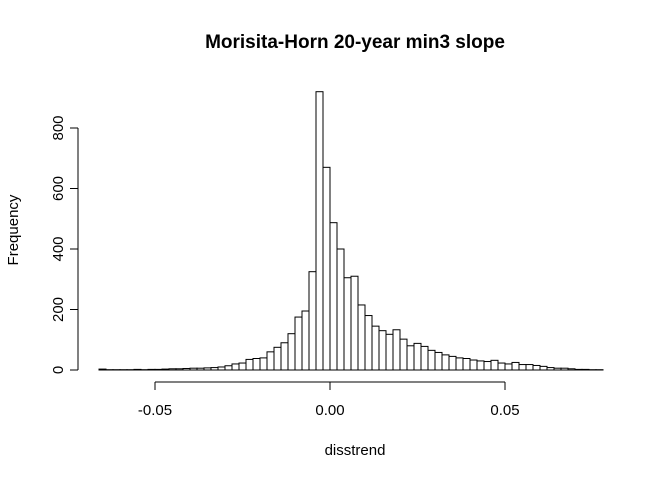 This screenshot has width=672, height=480. Describe the element at coordinates (329, 410) in the screenshot. I see `x-tick-label: 0.00` at that location.